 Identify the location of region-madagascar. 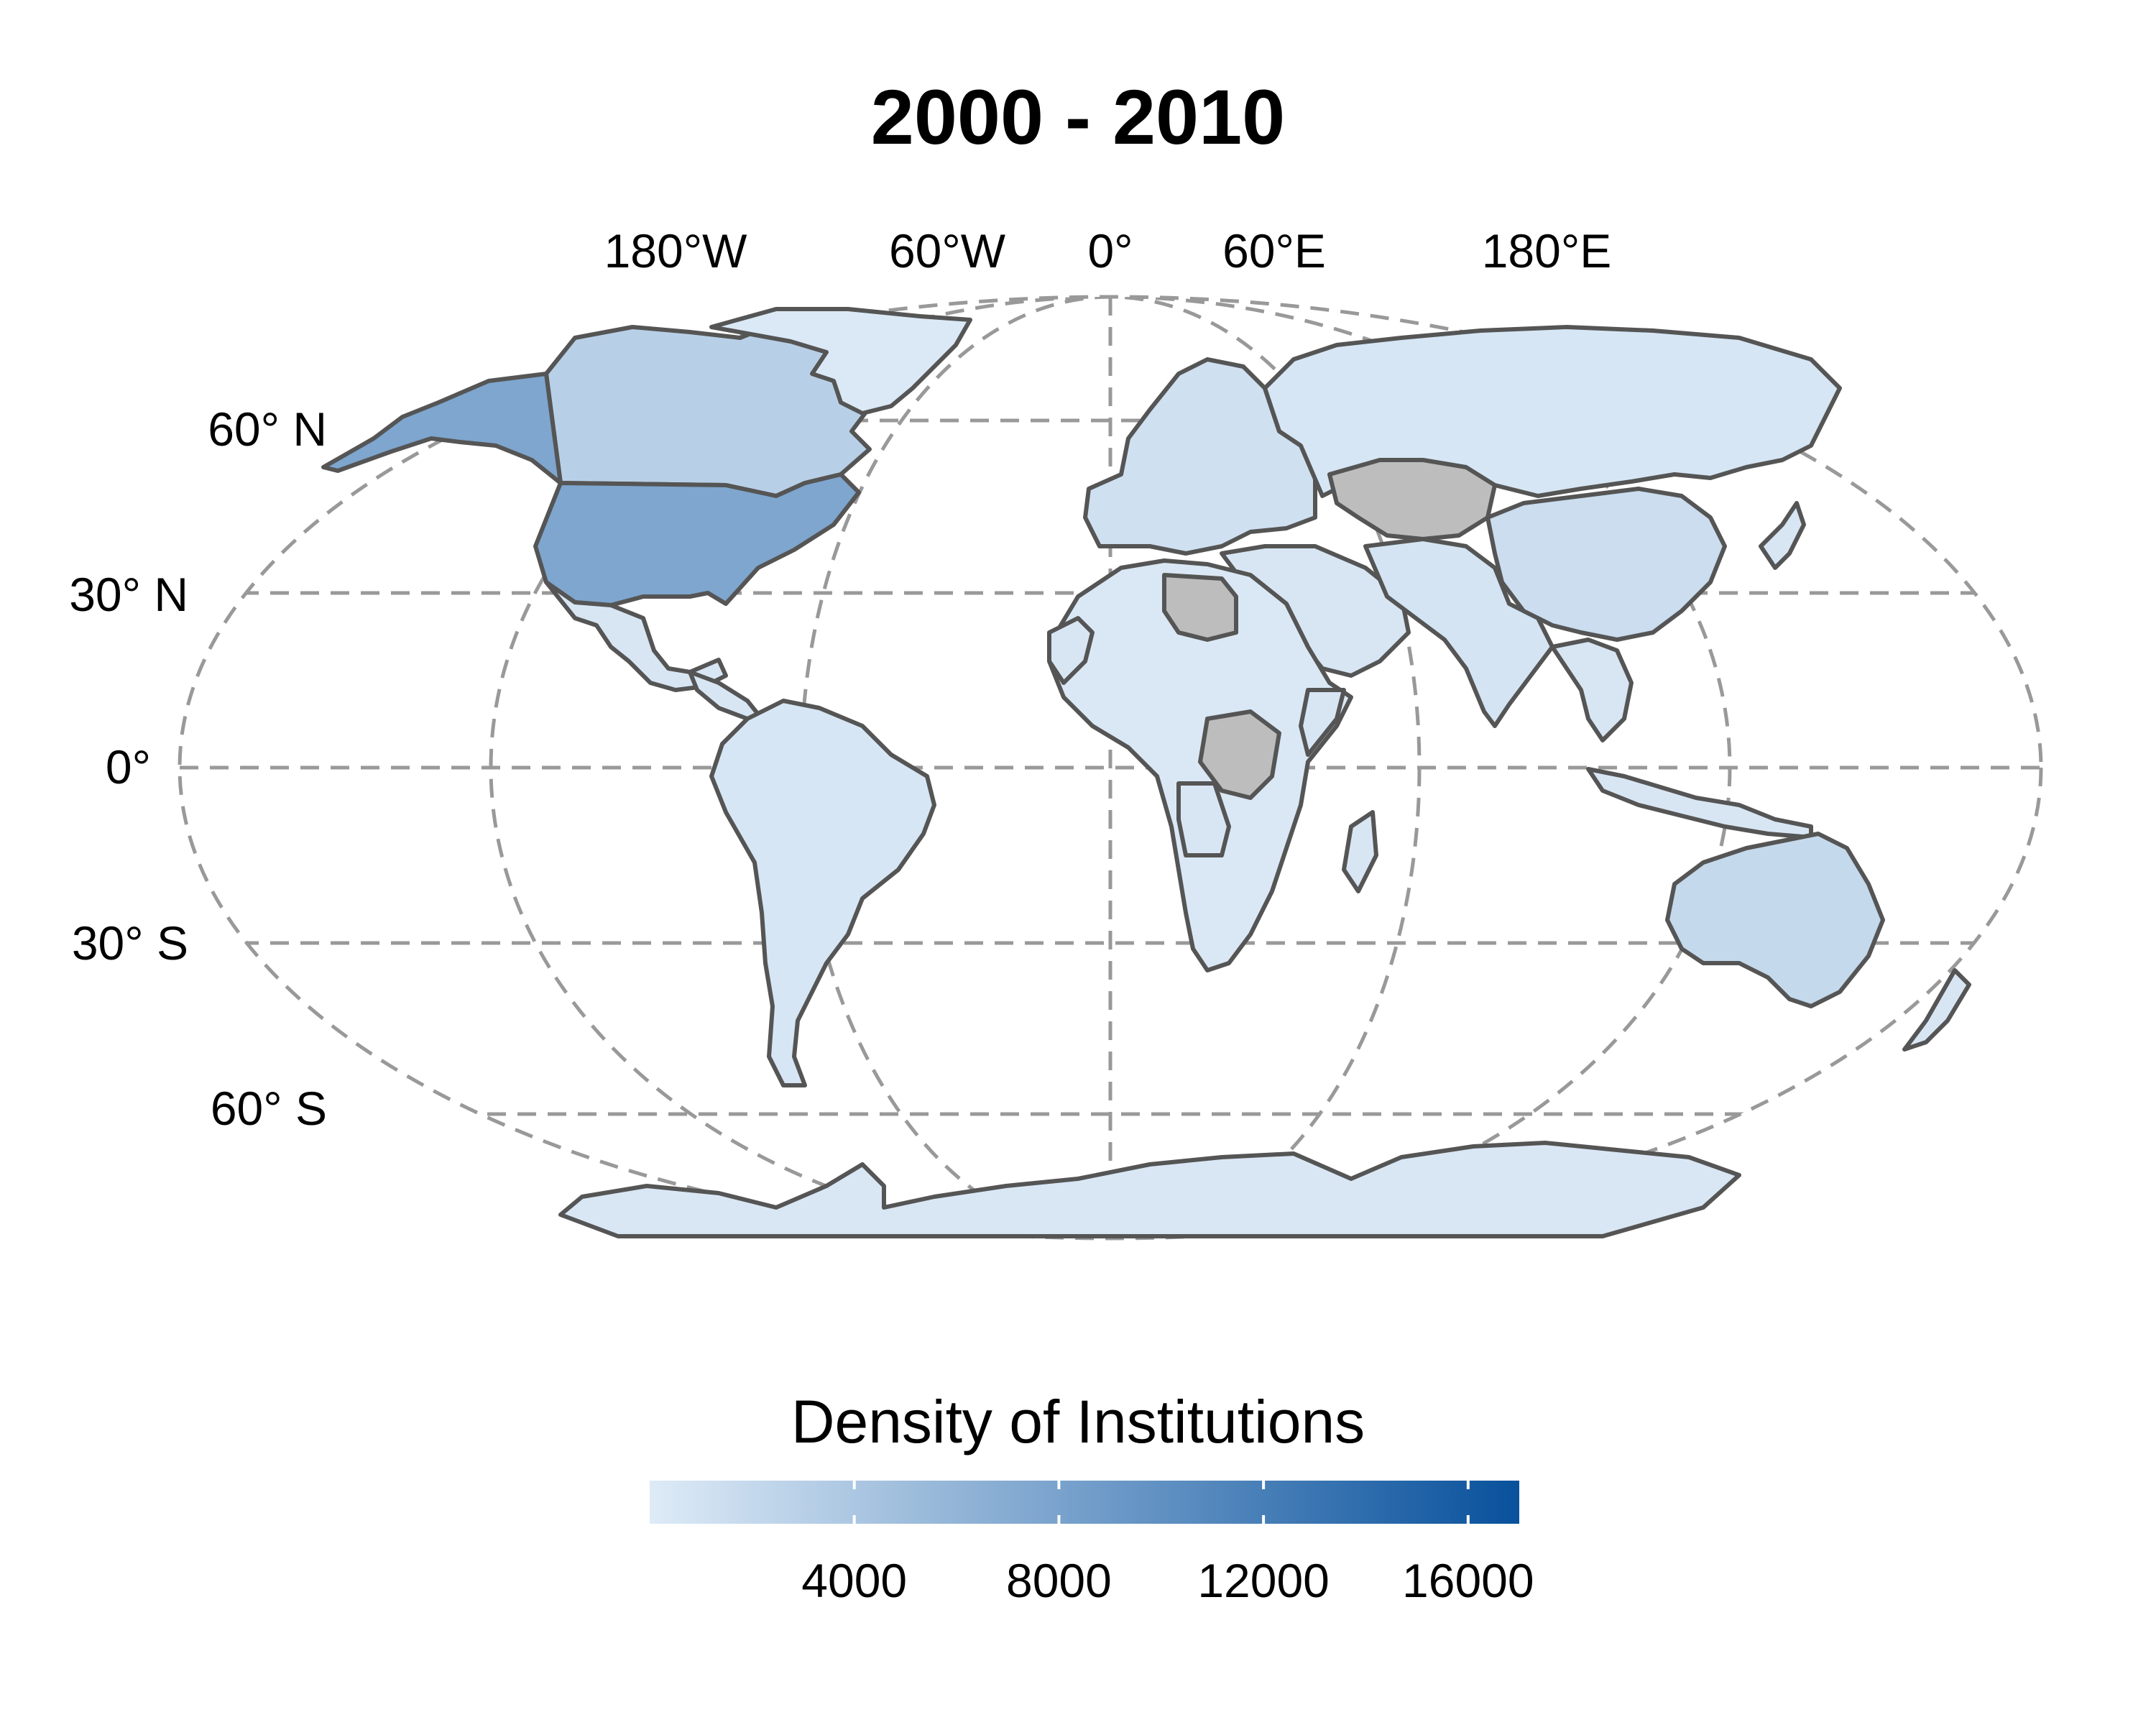
(1360, 851).